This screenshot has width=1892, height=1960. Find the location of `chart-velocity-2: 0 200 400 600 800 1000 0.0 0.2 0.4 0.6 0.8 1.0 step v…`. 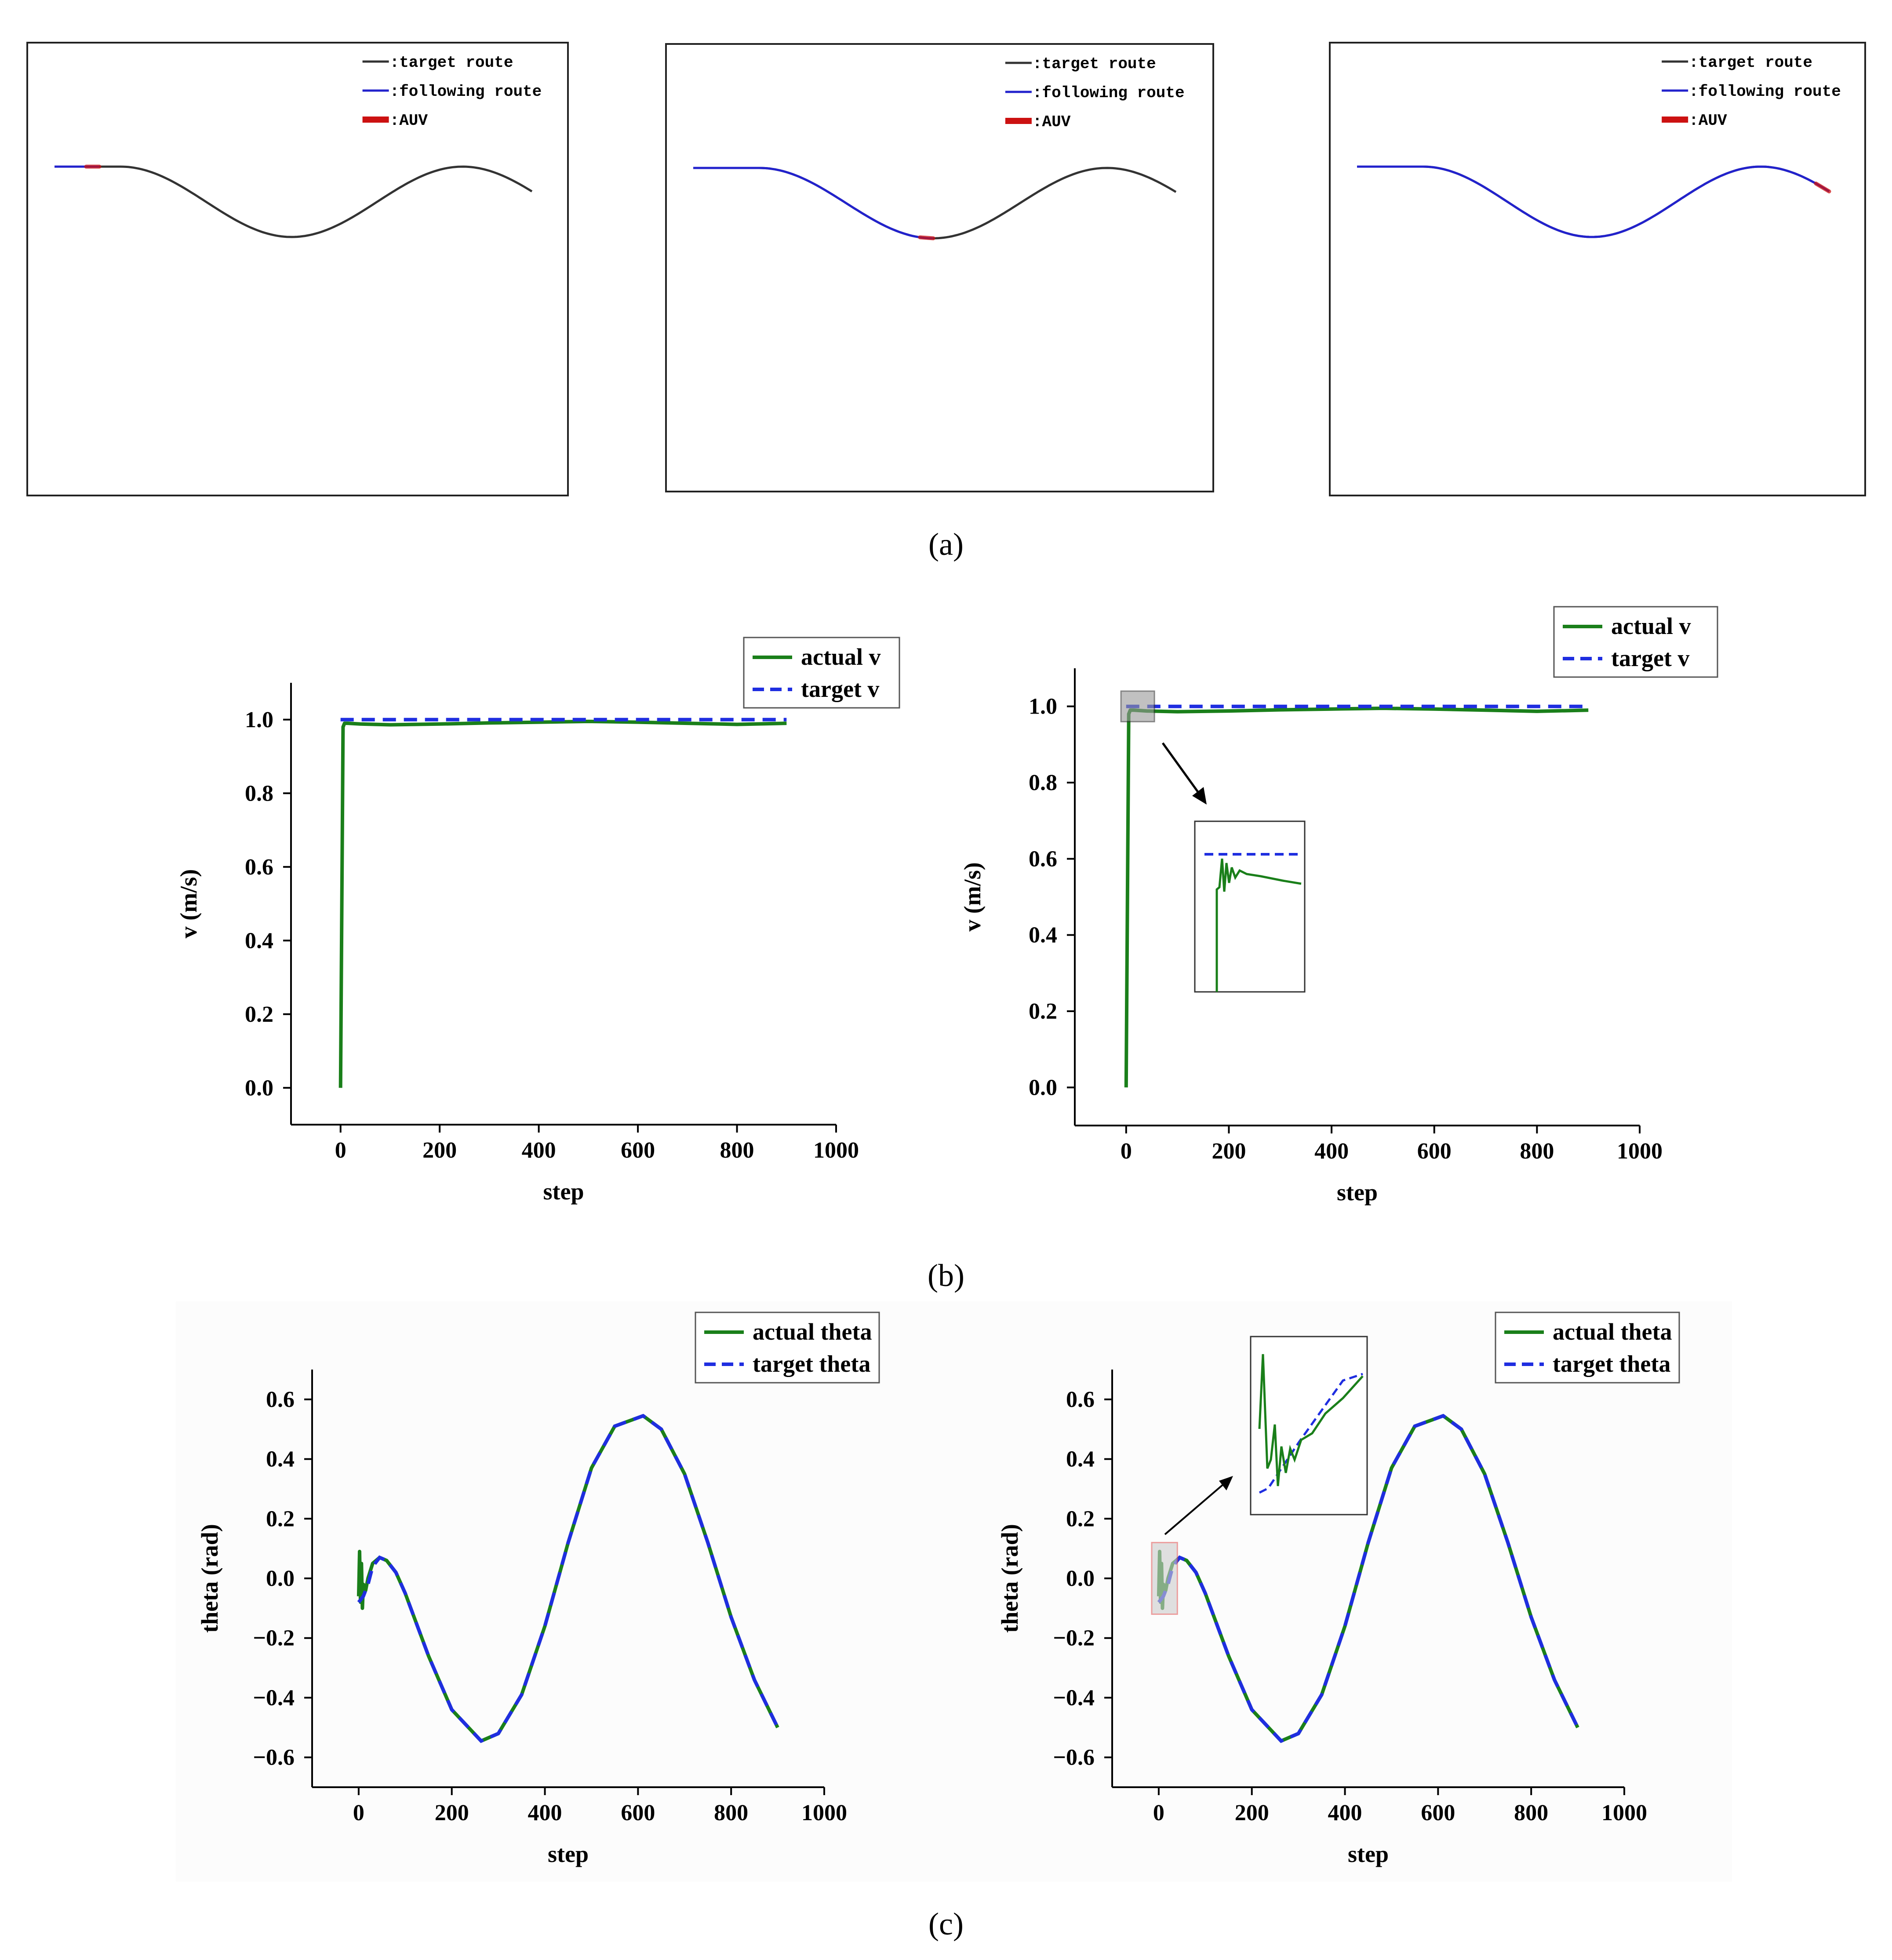

chart-velocity-2: 0 200 400 600 800 1000 0.0 0.2 0.4 0.6 0.8 1.0 step v… is located at coordinates (1338, 906).